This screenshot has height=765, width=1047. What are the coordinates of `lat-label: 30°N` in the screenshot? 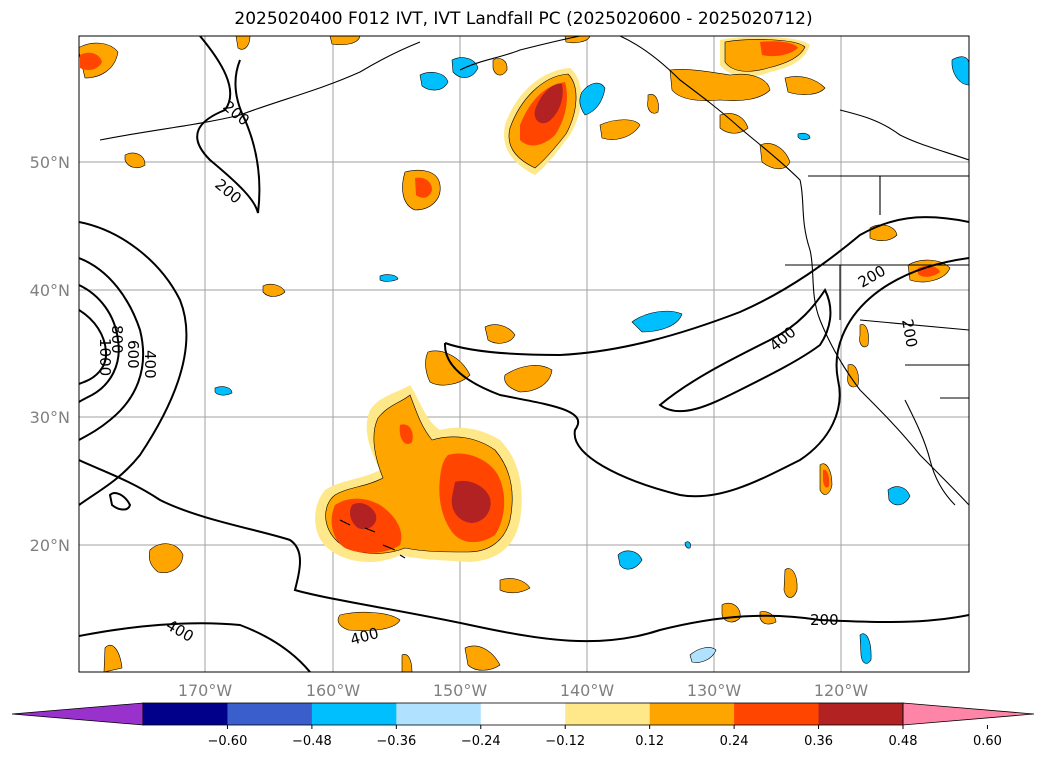 It's located at (50, 417).